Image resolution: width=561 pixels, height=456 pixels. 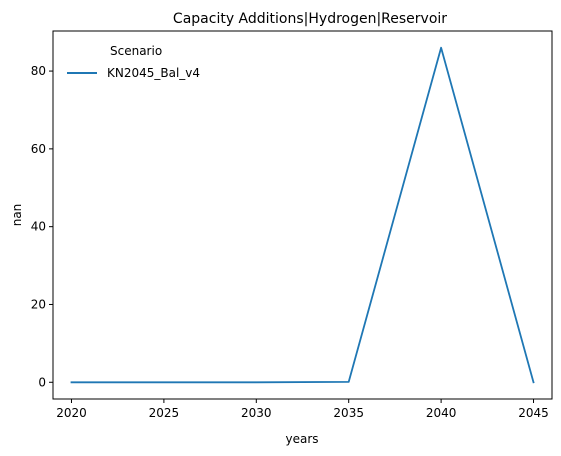 I want to click on y-tick-label: 80, so click(x=38, y=71).